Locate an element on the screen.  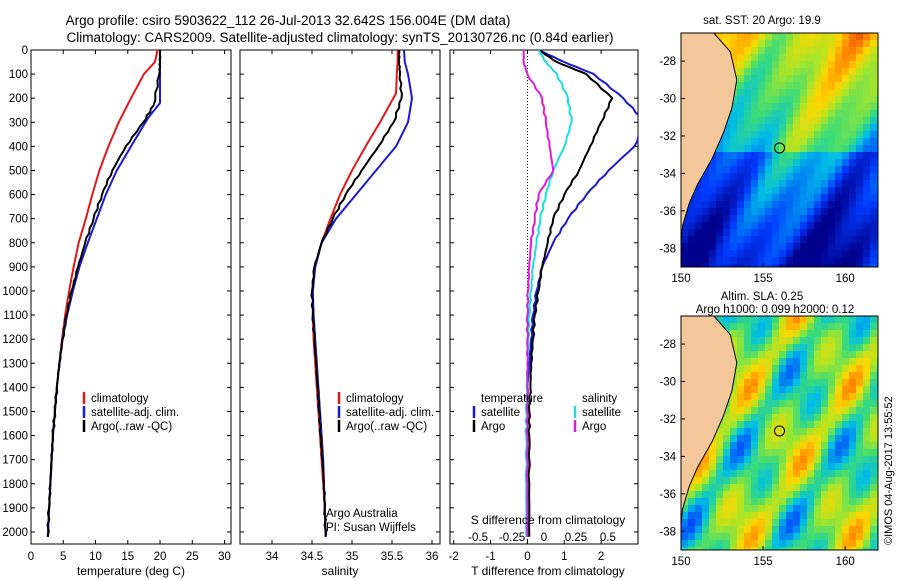
legend-label-climatology: climatology is located at coordinates (375, 399).